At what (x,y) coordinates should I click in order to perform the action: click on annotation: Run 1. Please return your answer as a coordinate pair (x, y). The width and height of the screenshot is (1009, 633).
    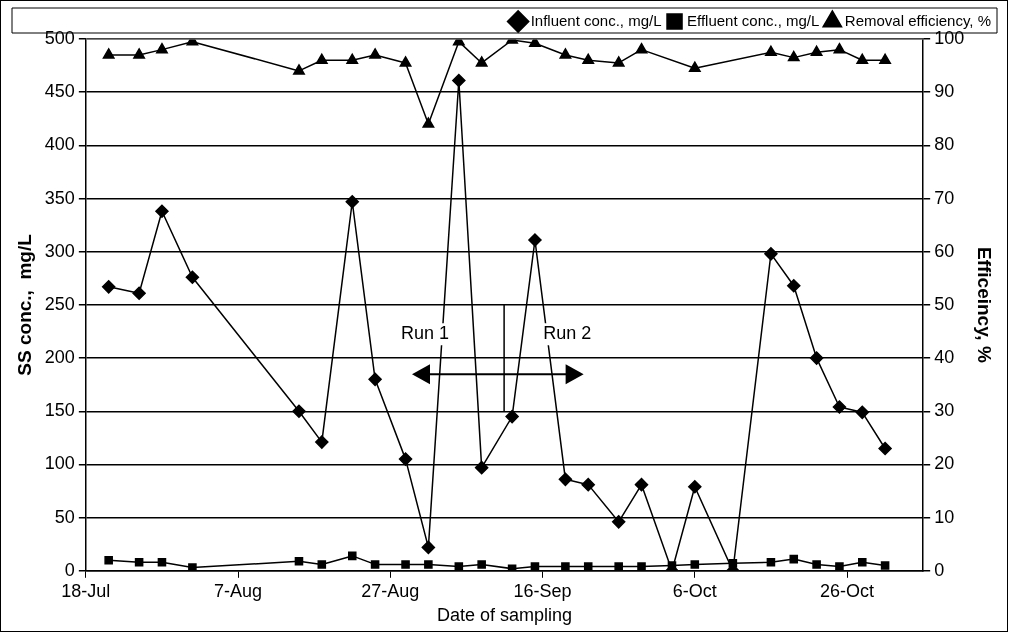
    Looking at the image, I should click on (424, 333).